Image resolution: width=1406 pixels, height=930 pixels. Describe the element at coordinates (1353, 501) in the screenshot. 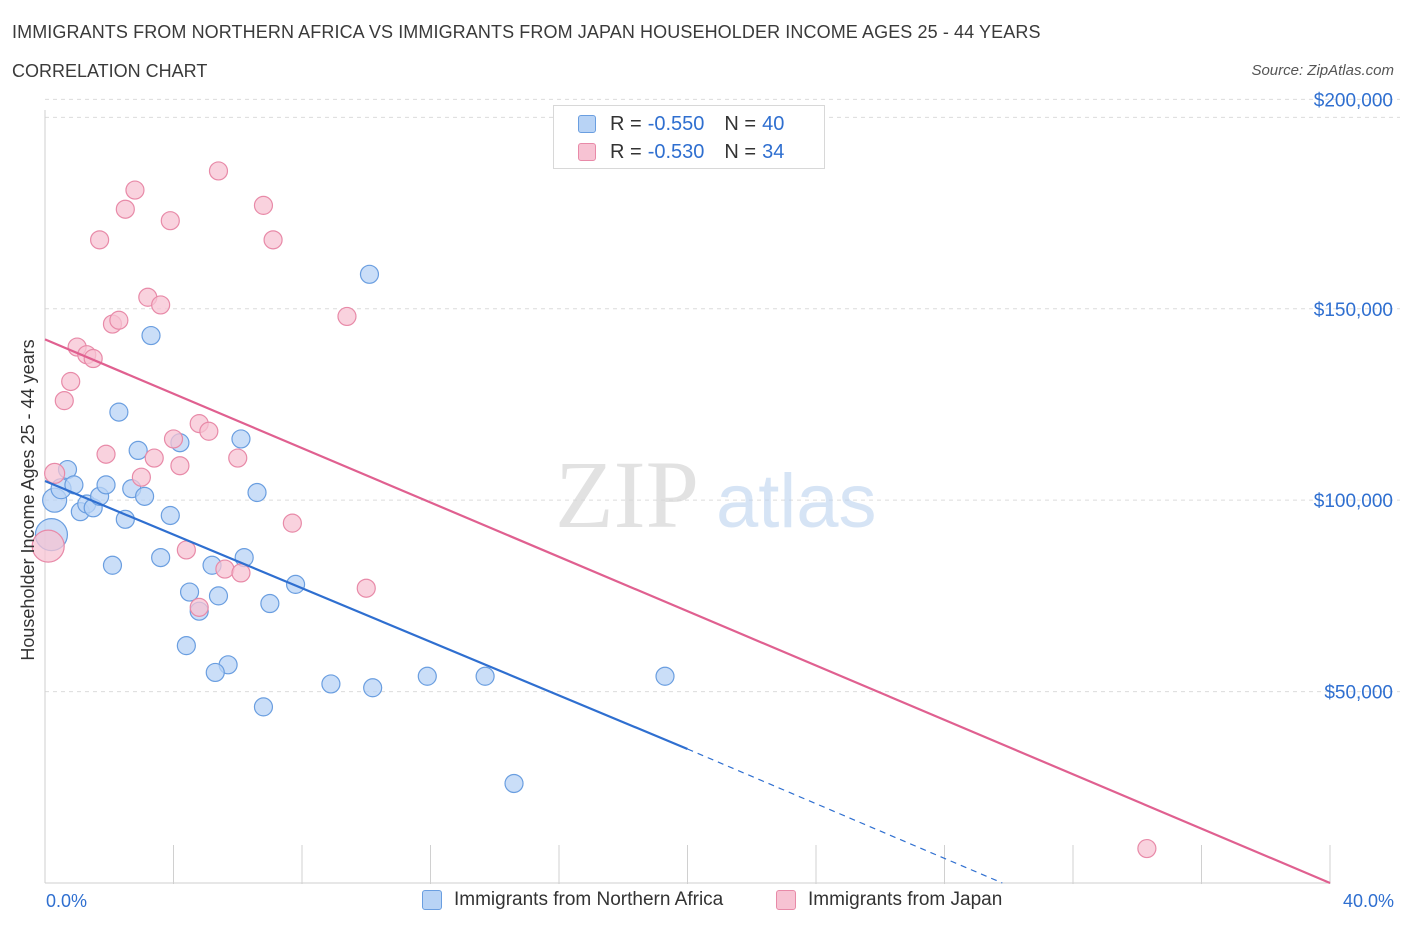

I see `y-tick-label: $100,000` at that location.